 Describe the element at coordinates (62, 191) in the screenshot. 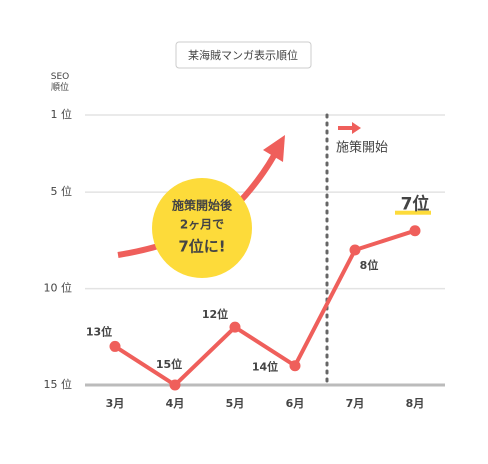

I see `y-tick-label: 5 位` at that location.